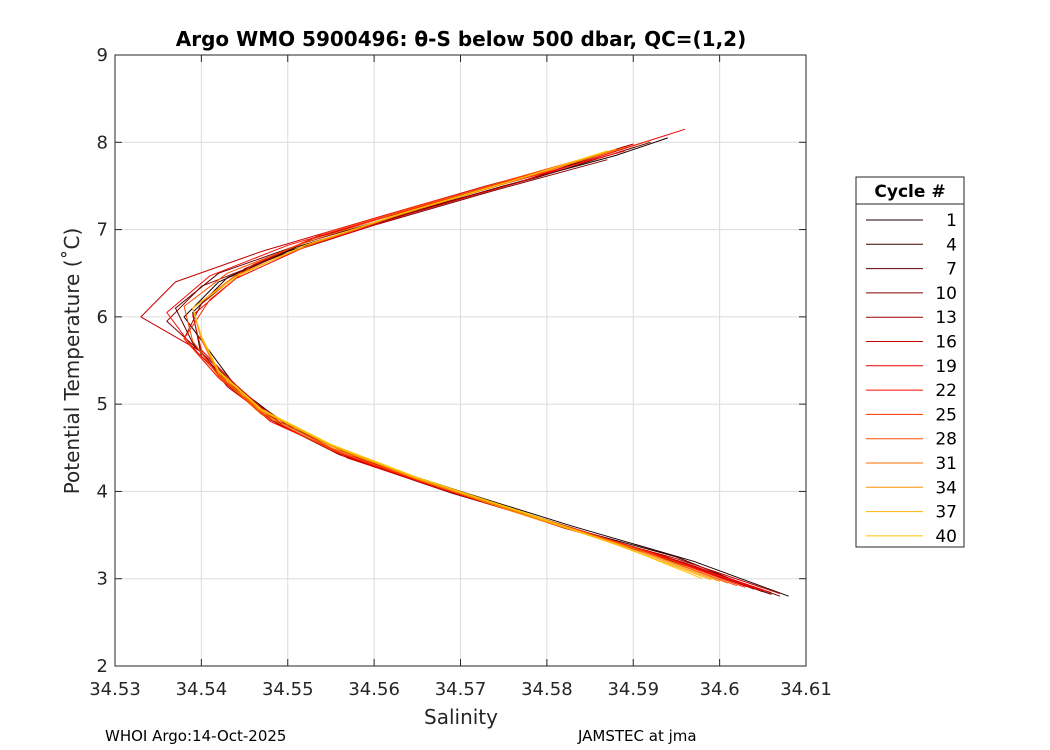  Describe the element at coordinates (102, 404) in the screenshot. I see `y-tick-label: 5` at that location.